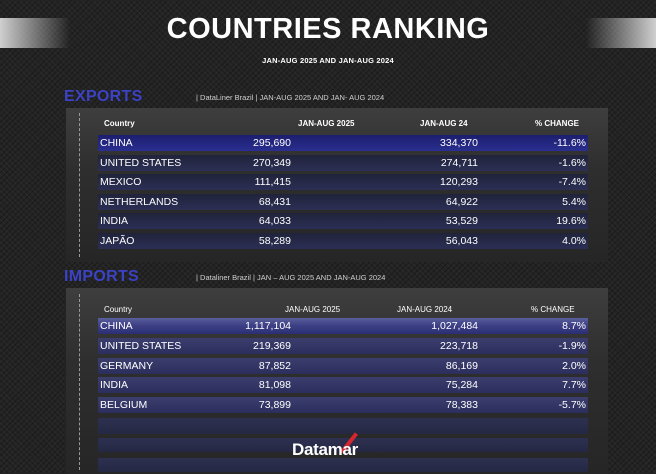 The height and width of the screenshot is (474, 656). What do you see at coordinates (343, 326) in the screenshot?
I see `table-row: CHINA 1,117,104 1,027,484 8.7%` at bounding box center [343, 326].